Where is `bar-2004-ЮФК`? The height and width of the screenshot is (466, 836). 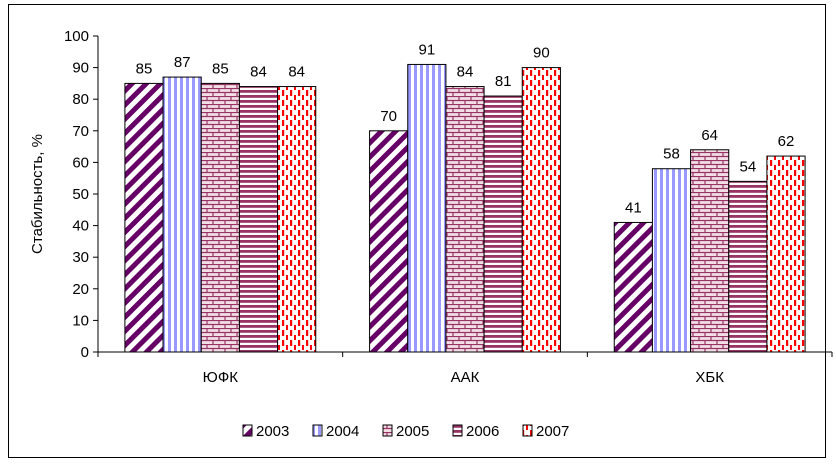 bar-2004-ЮФК is located at coordinates (182, 214).